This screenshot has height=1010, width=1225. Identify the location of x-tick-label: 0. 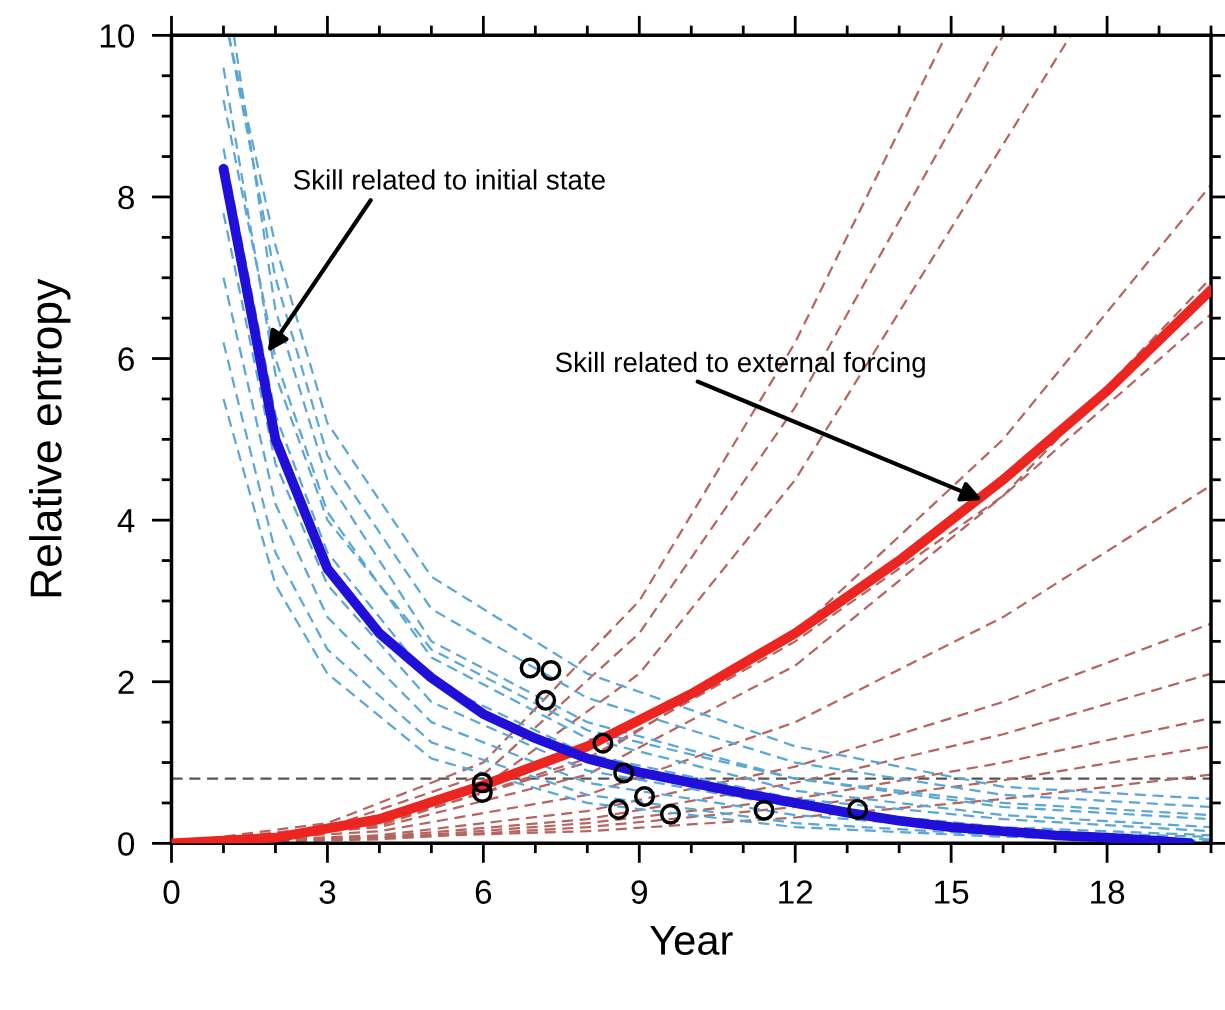
(171, 892).